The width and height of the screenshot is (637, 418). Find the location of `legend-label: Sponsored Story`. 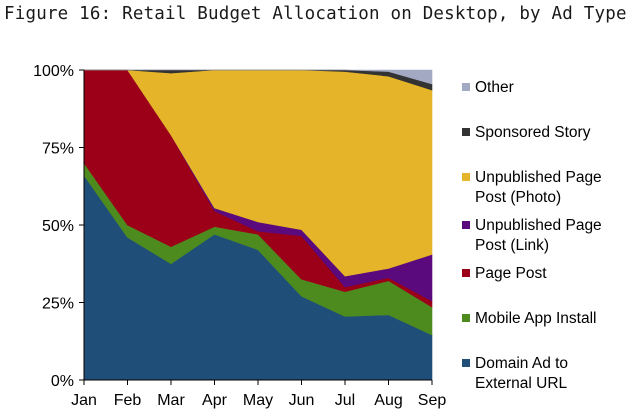

legend-label: Sponsored Story is located at coordinates (533, 132).